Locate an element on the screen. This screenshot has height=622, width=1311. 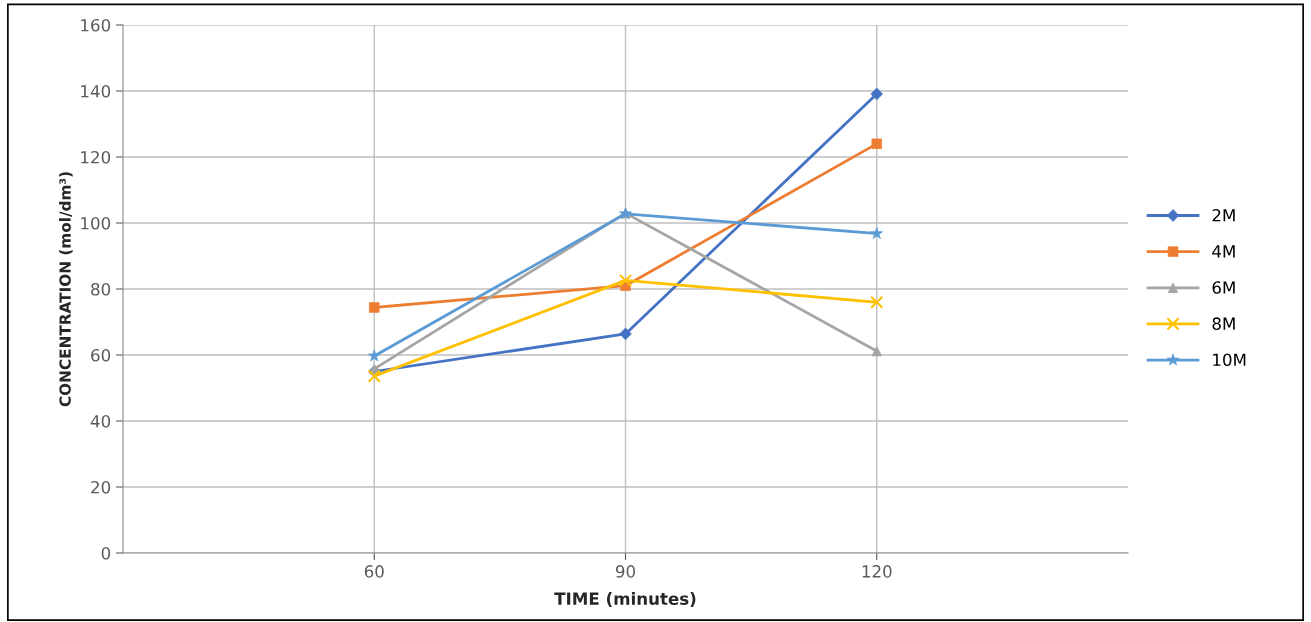
x-tick-label: 90 is located at coordinates (625, 571).